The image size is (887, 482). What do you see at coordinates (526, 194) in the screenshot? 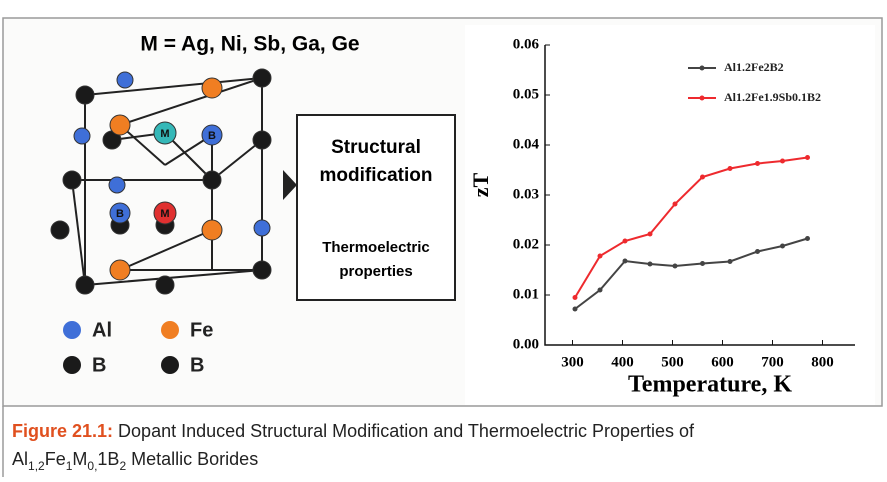
I see `y-tick-label: 0.03` at bounding box center [526, 194].